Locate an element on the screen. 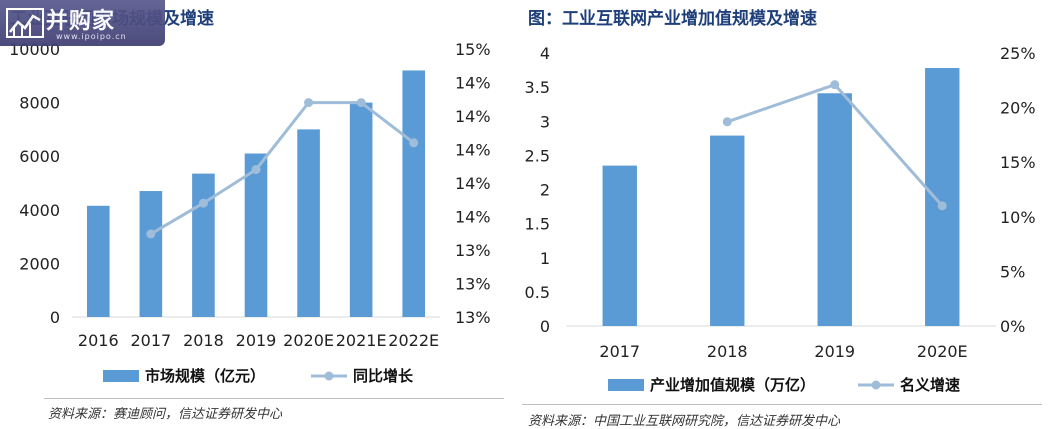 This screenshot has height=429, width=1055. y-left-tick-label: 4000 is located at coordinates (39, 210).